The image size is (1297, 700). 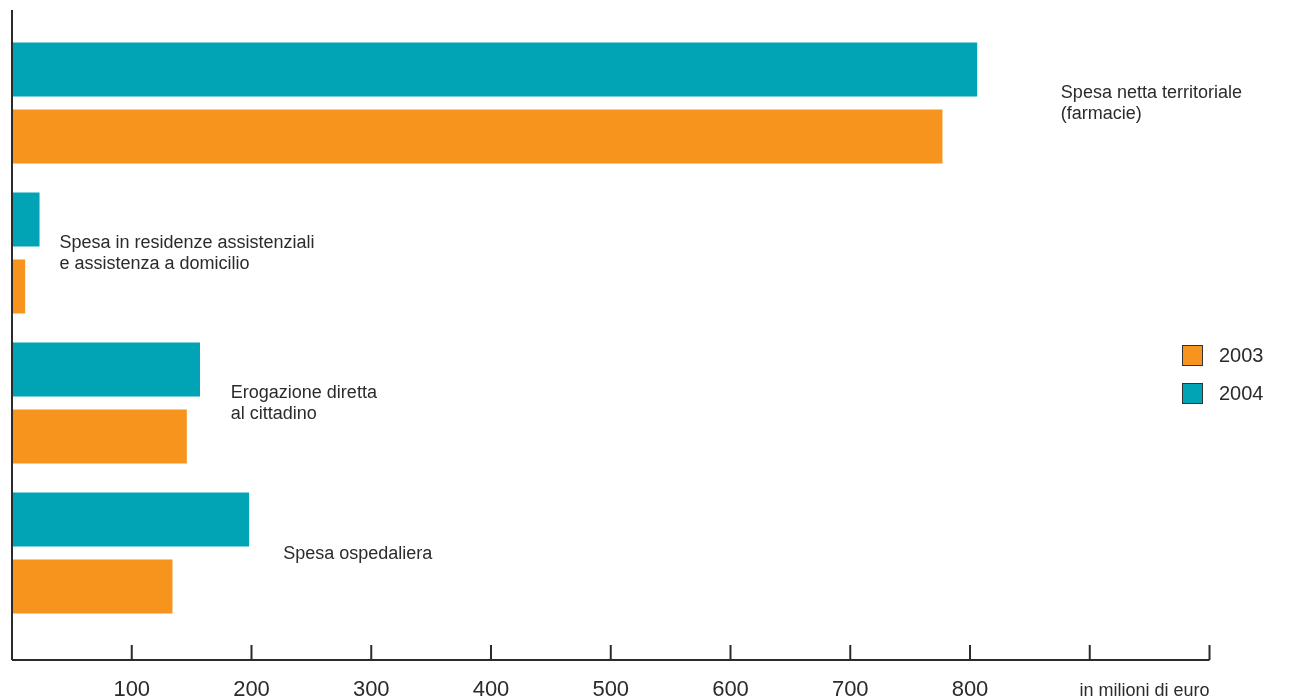 What do you see at coordinates (304, 402) in the screenshot?
I see `y-tick-label: Erogazione diretta al cittadino` at bounding box center [304, 402].